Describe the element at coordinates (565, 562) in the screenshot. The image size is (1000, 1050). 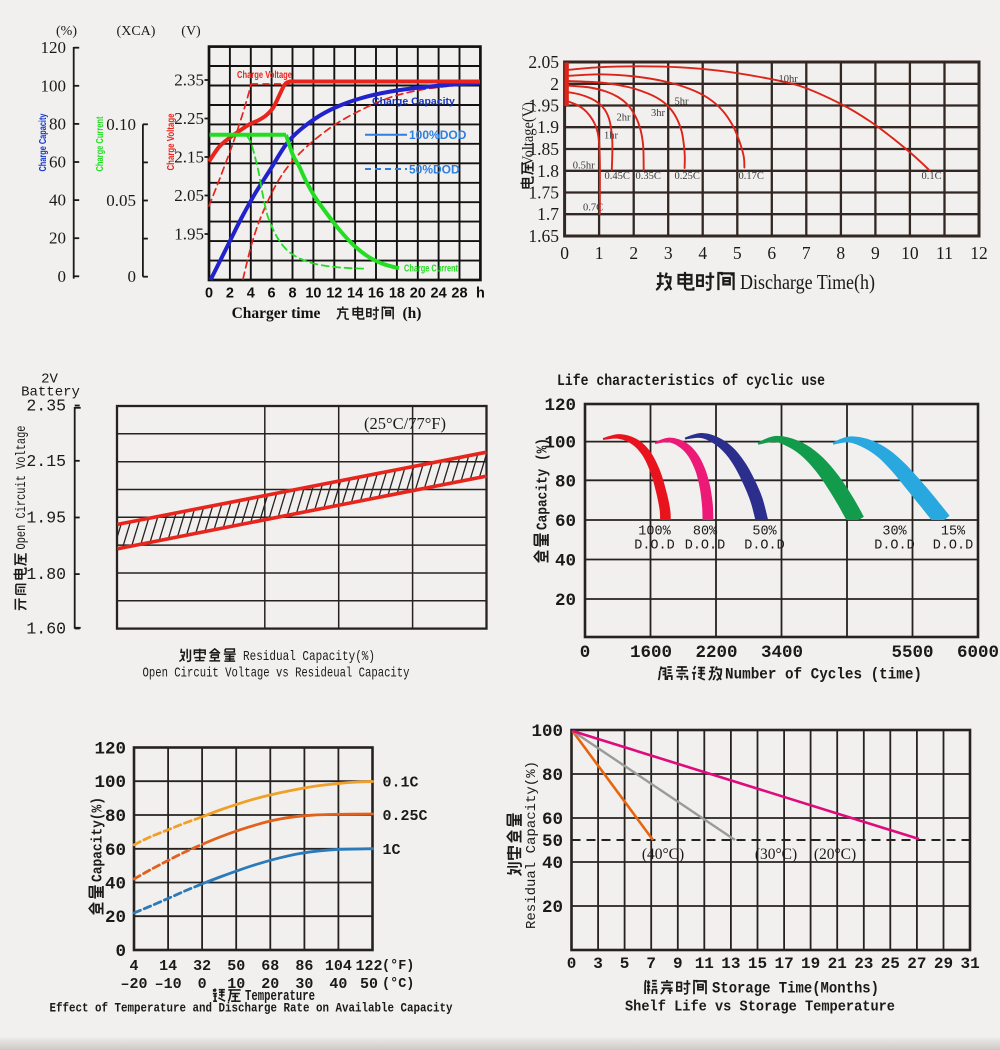
I see `svg-text: 40` at that location.